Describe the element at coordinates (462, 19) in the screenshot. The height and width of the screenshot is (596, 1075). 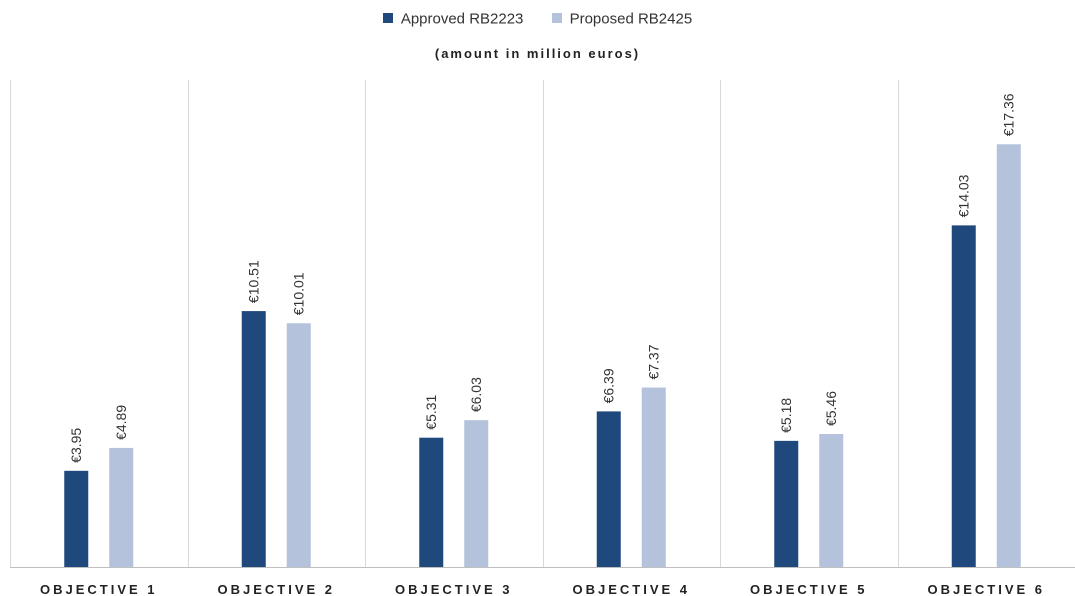
I see `legend-label-approved: Approved RB2223` at that location.